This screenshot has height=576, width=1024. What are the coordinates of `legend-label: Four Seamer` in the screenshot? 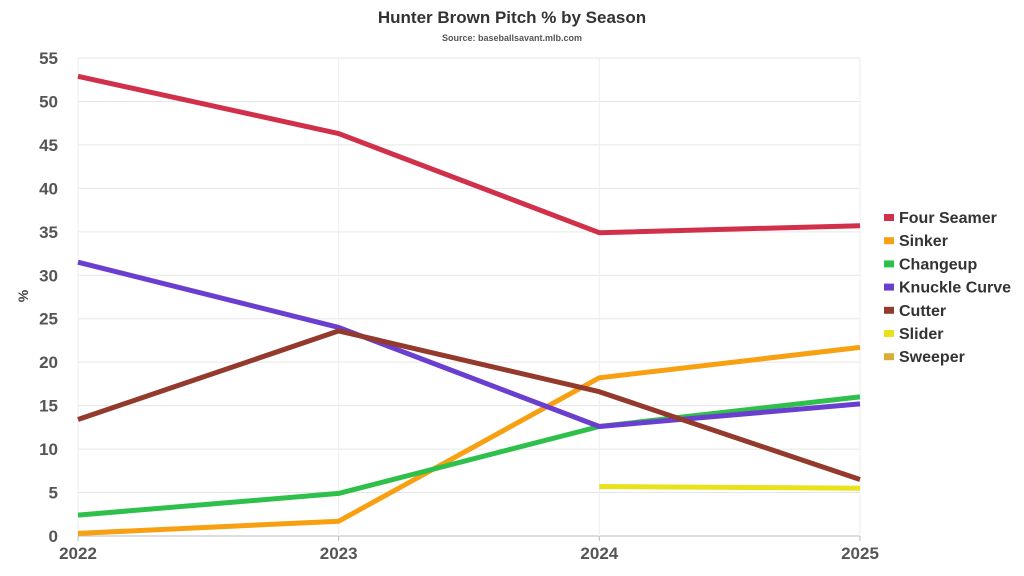 It's located at (948, 218).